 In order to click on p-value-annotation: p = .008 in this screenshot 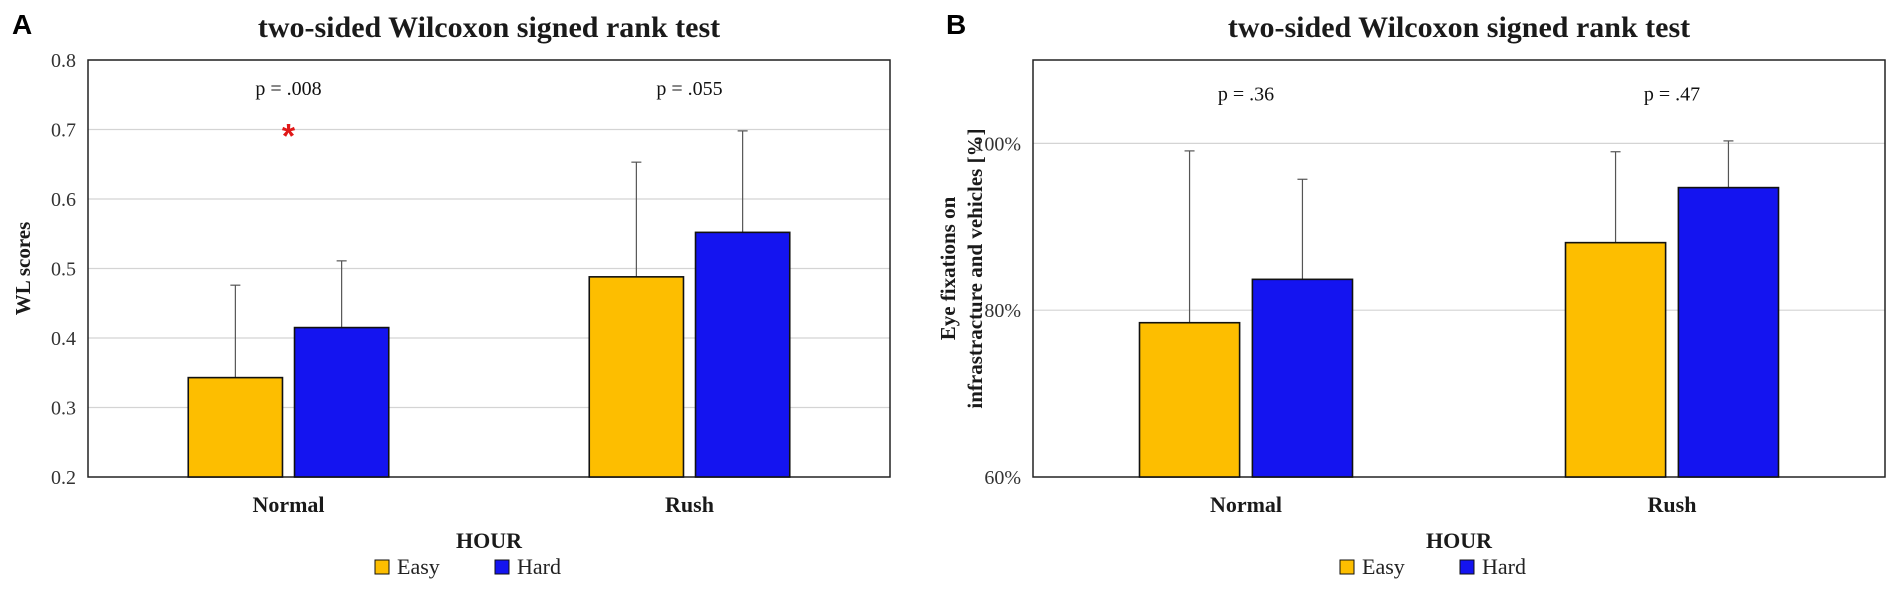, I will do `click(288, 89)`.